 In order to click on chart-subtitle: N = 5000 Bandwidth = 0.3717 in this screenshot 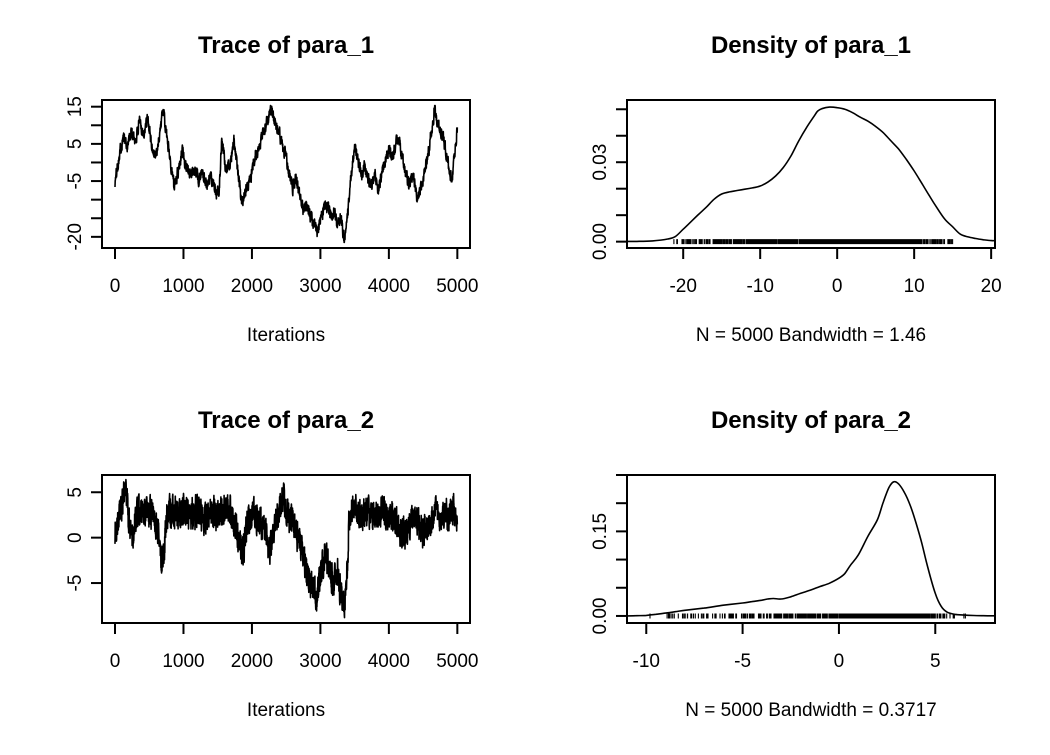, I will do `click(810, 710)`.